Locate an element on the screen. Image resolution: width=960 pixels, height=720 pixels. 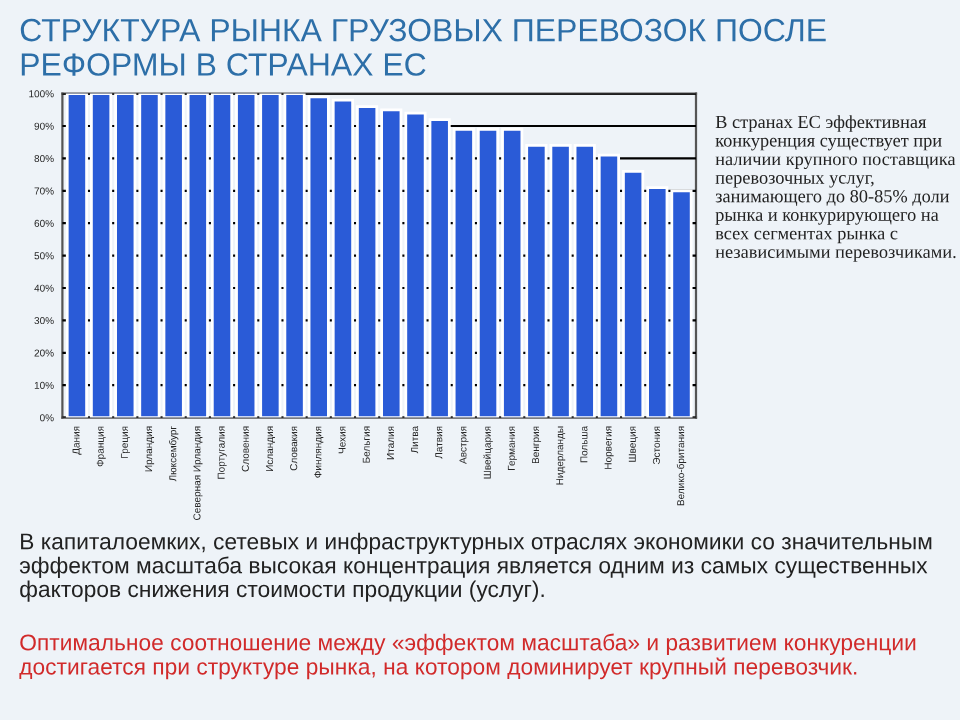
chart-title: СТРУКТУРА РЫНКА ГРУЗОВЫХ ПЕРЕВОЗОК ПОСЛЕ РЕФОРМЫ В СТРАНАХ ЕС is located at coordinates (423, 47).